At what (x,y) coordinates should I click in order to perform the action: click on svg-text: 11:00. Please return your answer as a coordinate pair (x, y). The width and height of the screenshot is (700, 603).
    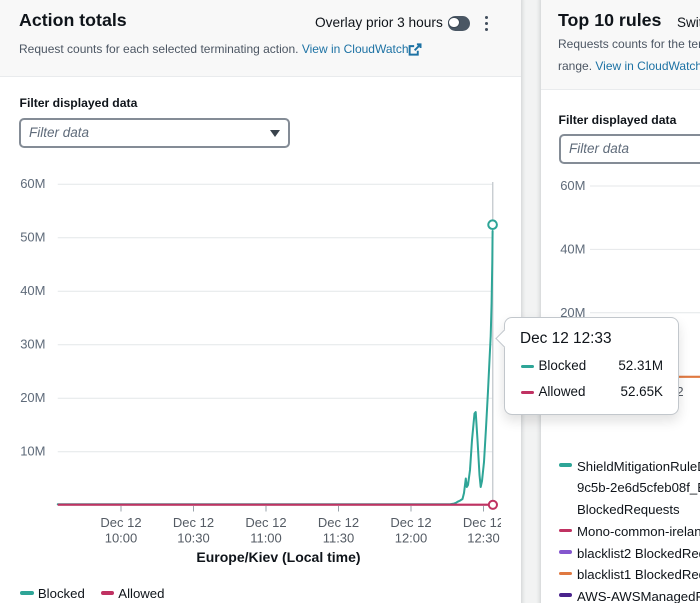
    Looking at the image, I should click on (266, 537).